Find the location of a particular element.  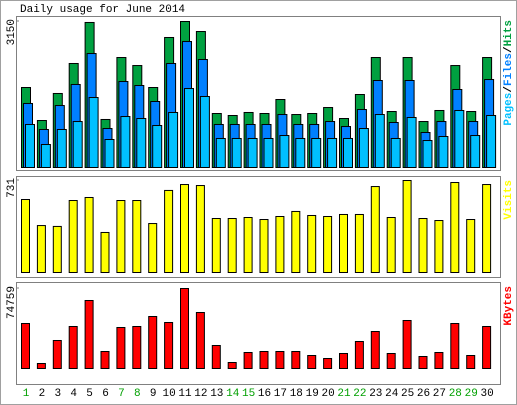

x-tick-label: 27 is located at coordinates (439, 394).